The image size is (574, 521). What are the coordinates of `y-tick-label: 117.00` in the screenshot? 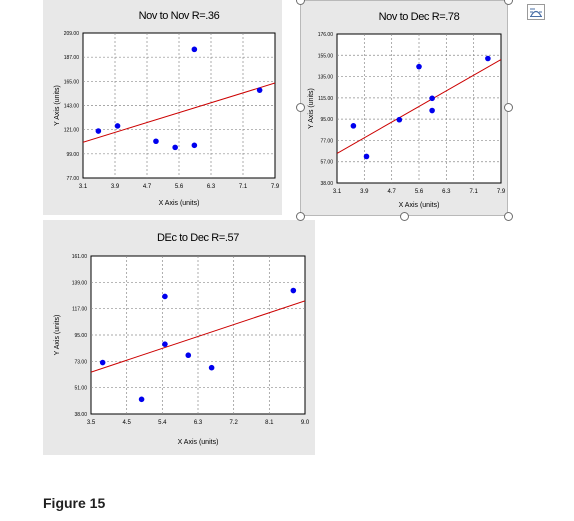 It's located at (79, 310).